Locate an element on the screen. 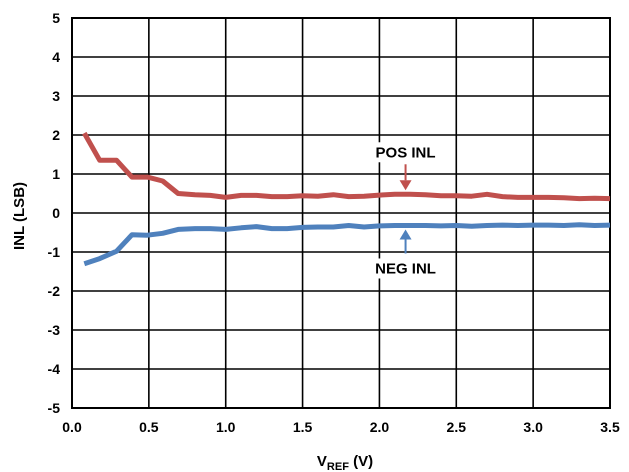  x-axis-label-unit: (V) is located at coordinates (361, 461).